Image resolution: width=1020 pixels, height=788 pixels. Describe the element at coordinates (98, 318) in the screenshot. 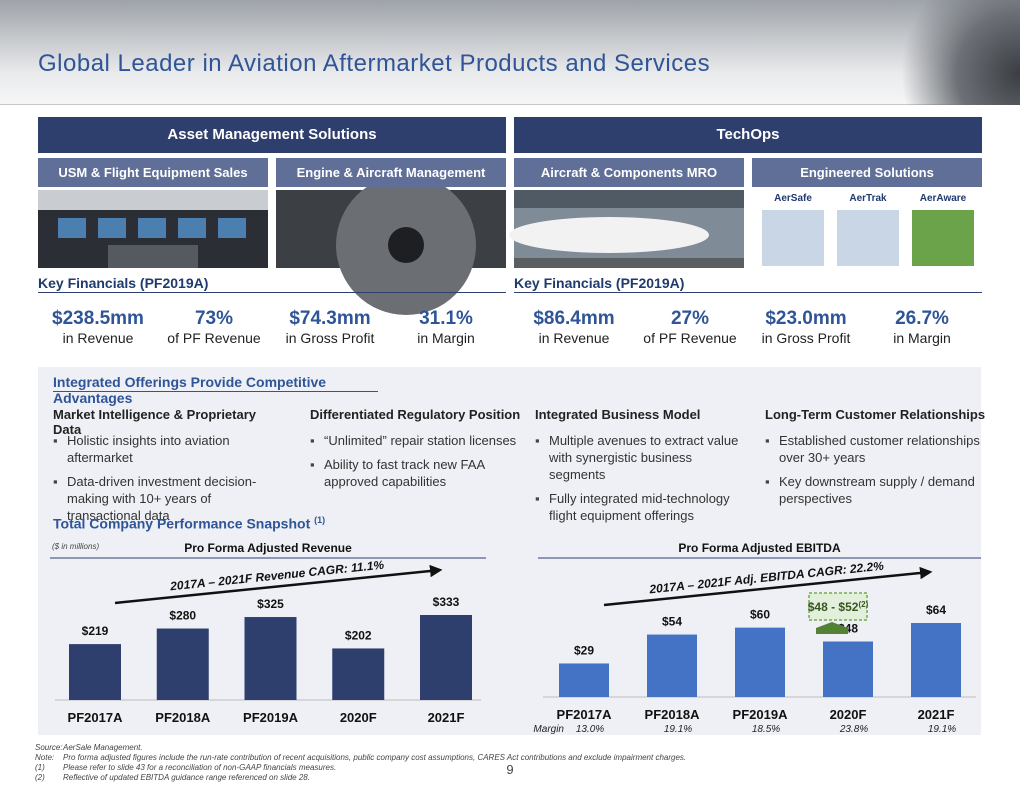

I see `metric-value: $238.5mm` at that location.